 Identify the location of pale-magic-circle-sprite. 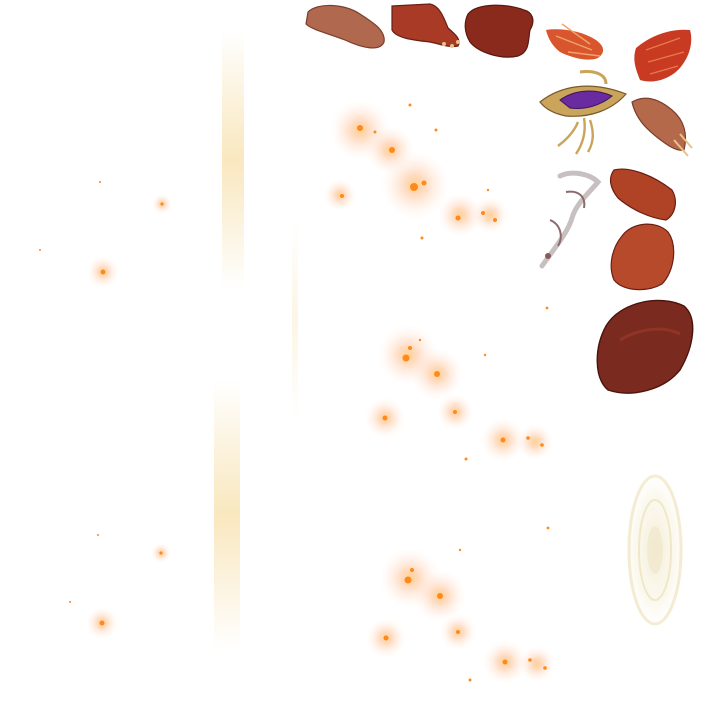
(655, 550).